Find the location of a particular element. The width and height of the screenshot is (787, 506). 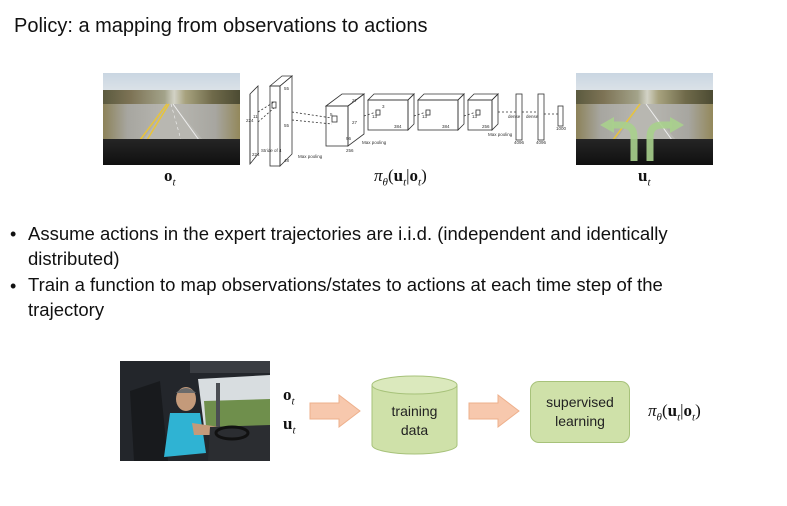

arrow-to-supervised-learning-icon is located at coordinates (494, 411).